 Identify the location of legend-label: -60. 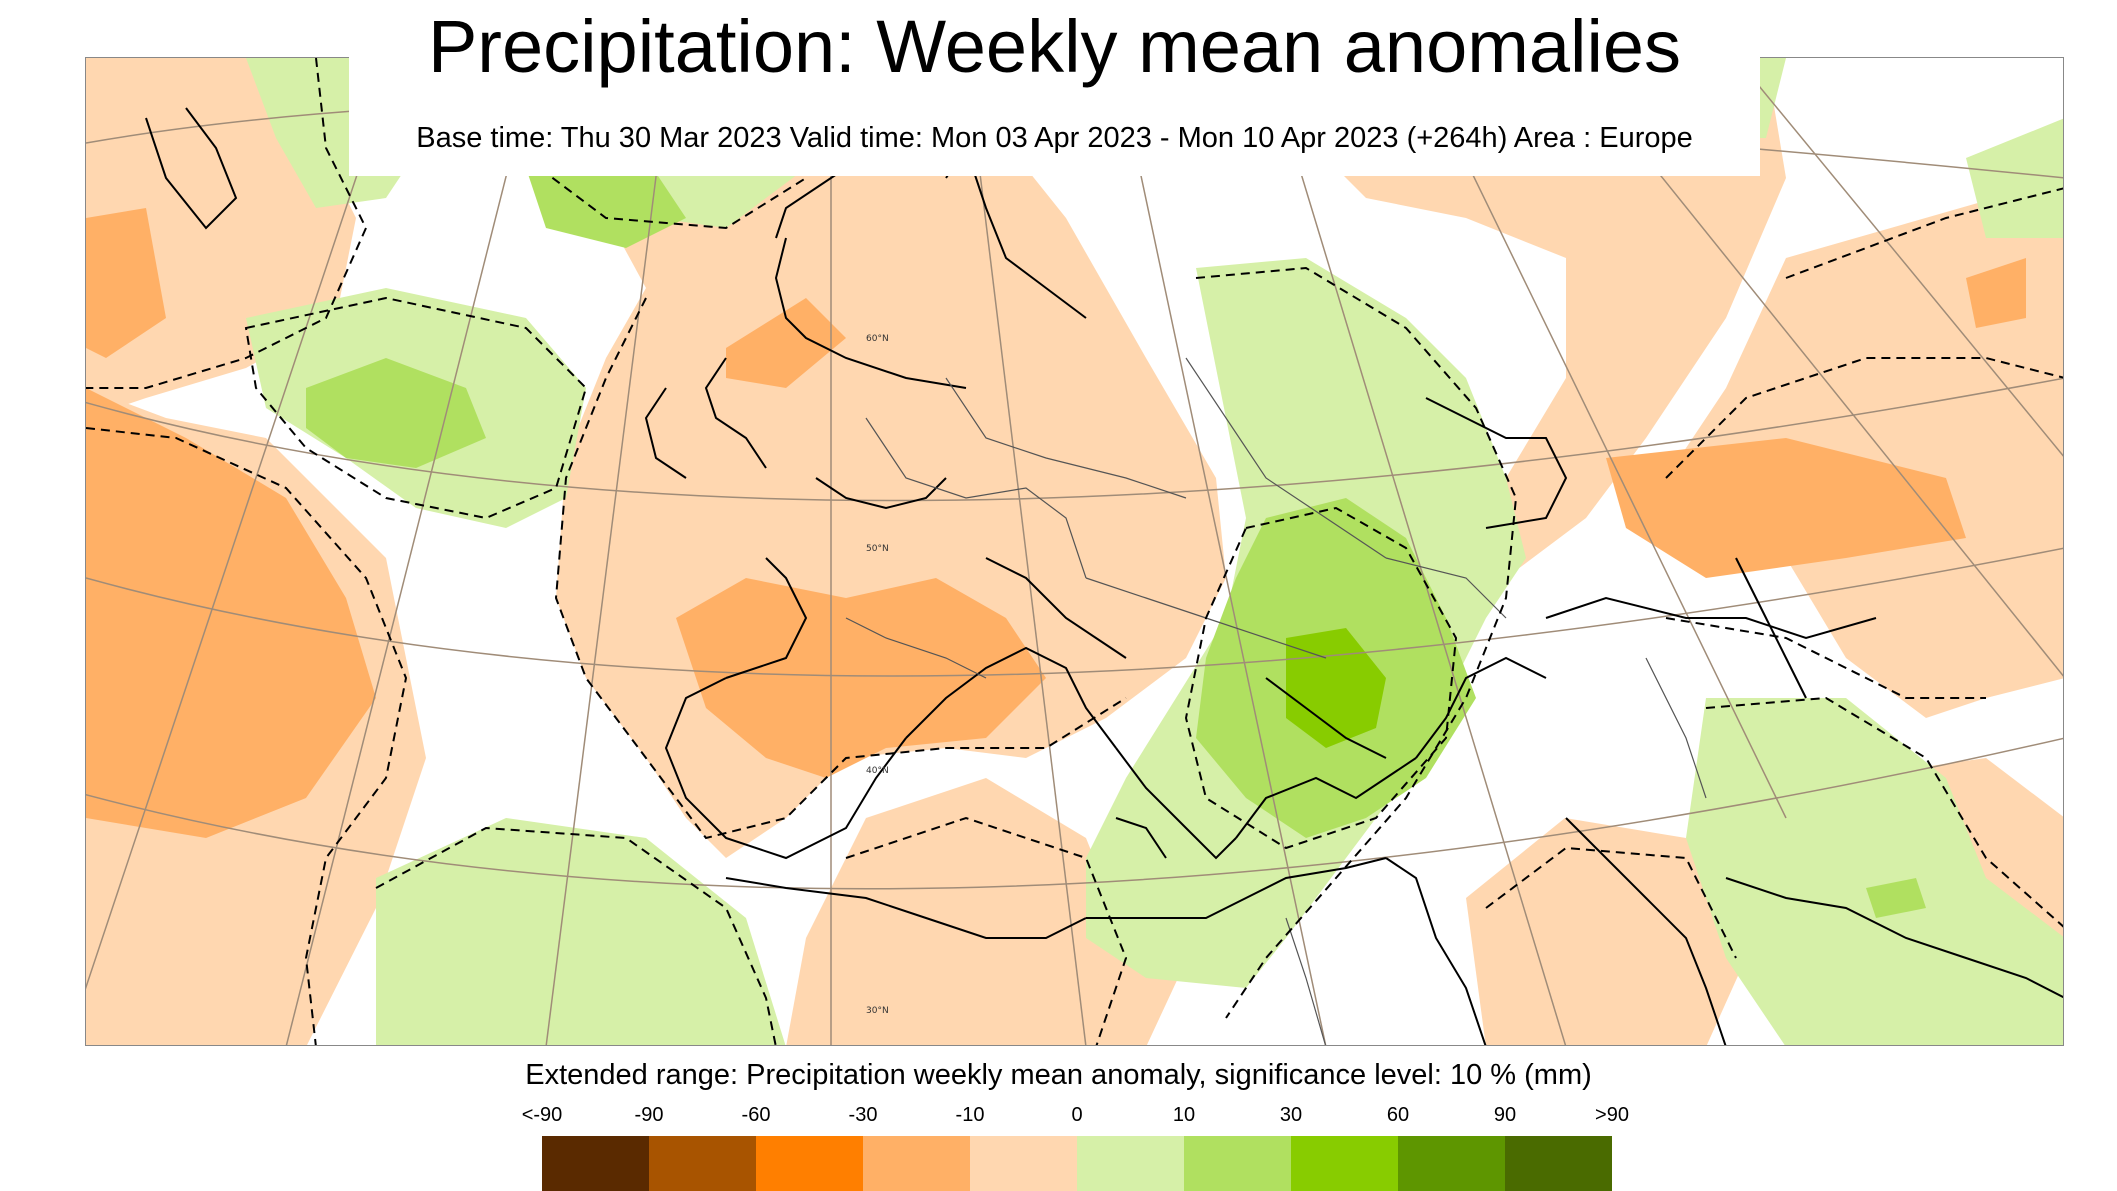
(756, 1115).